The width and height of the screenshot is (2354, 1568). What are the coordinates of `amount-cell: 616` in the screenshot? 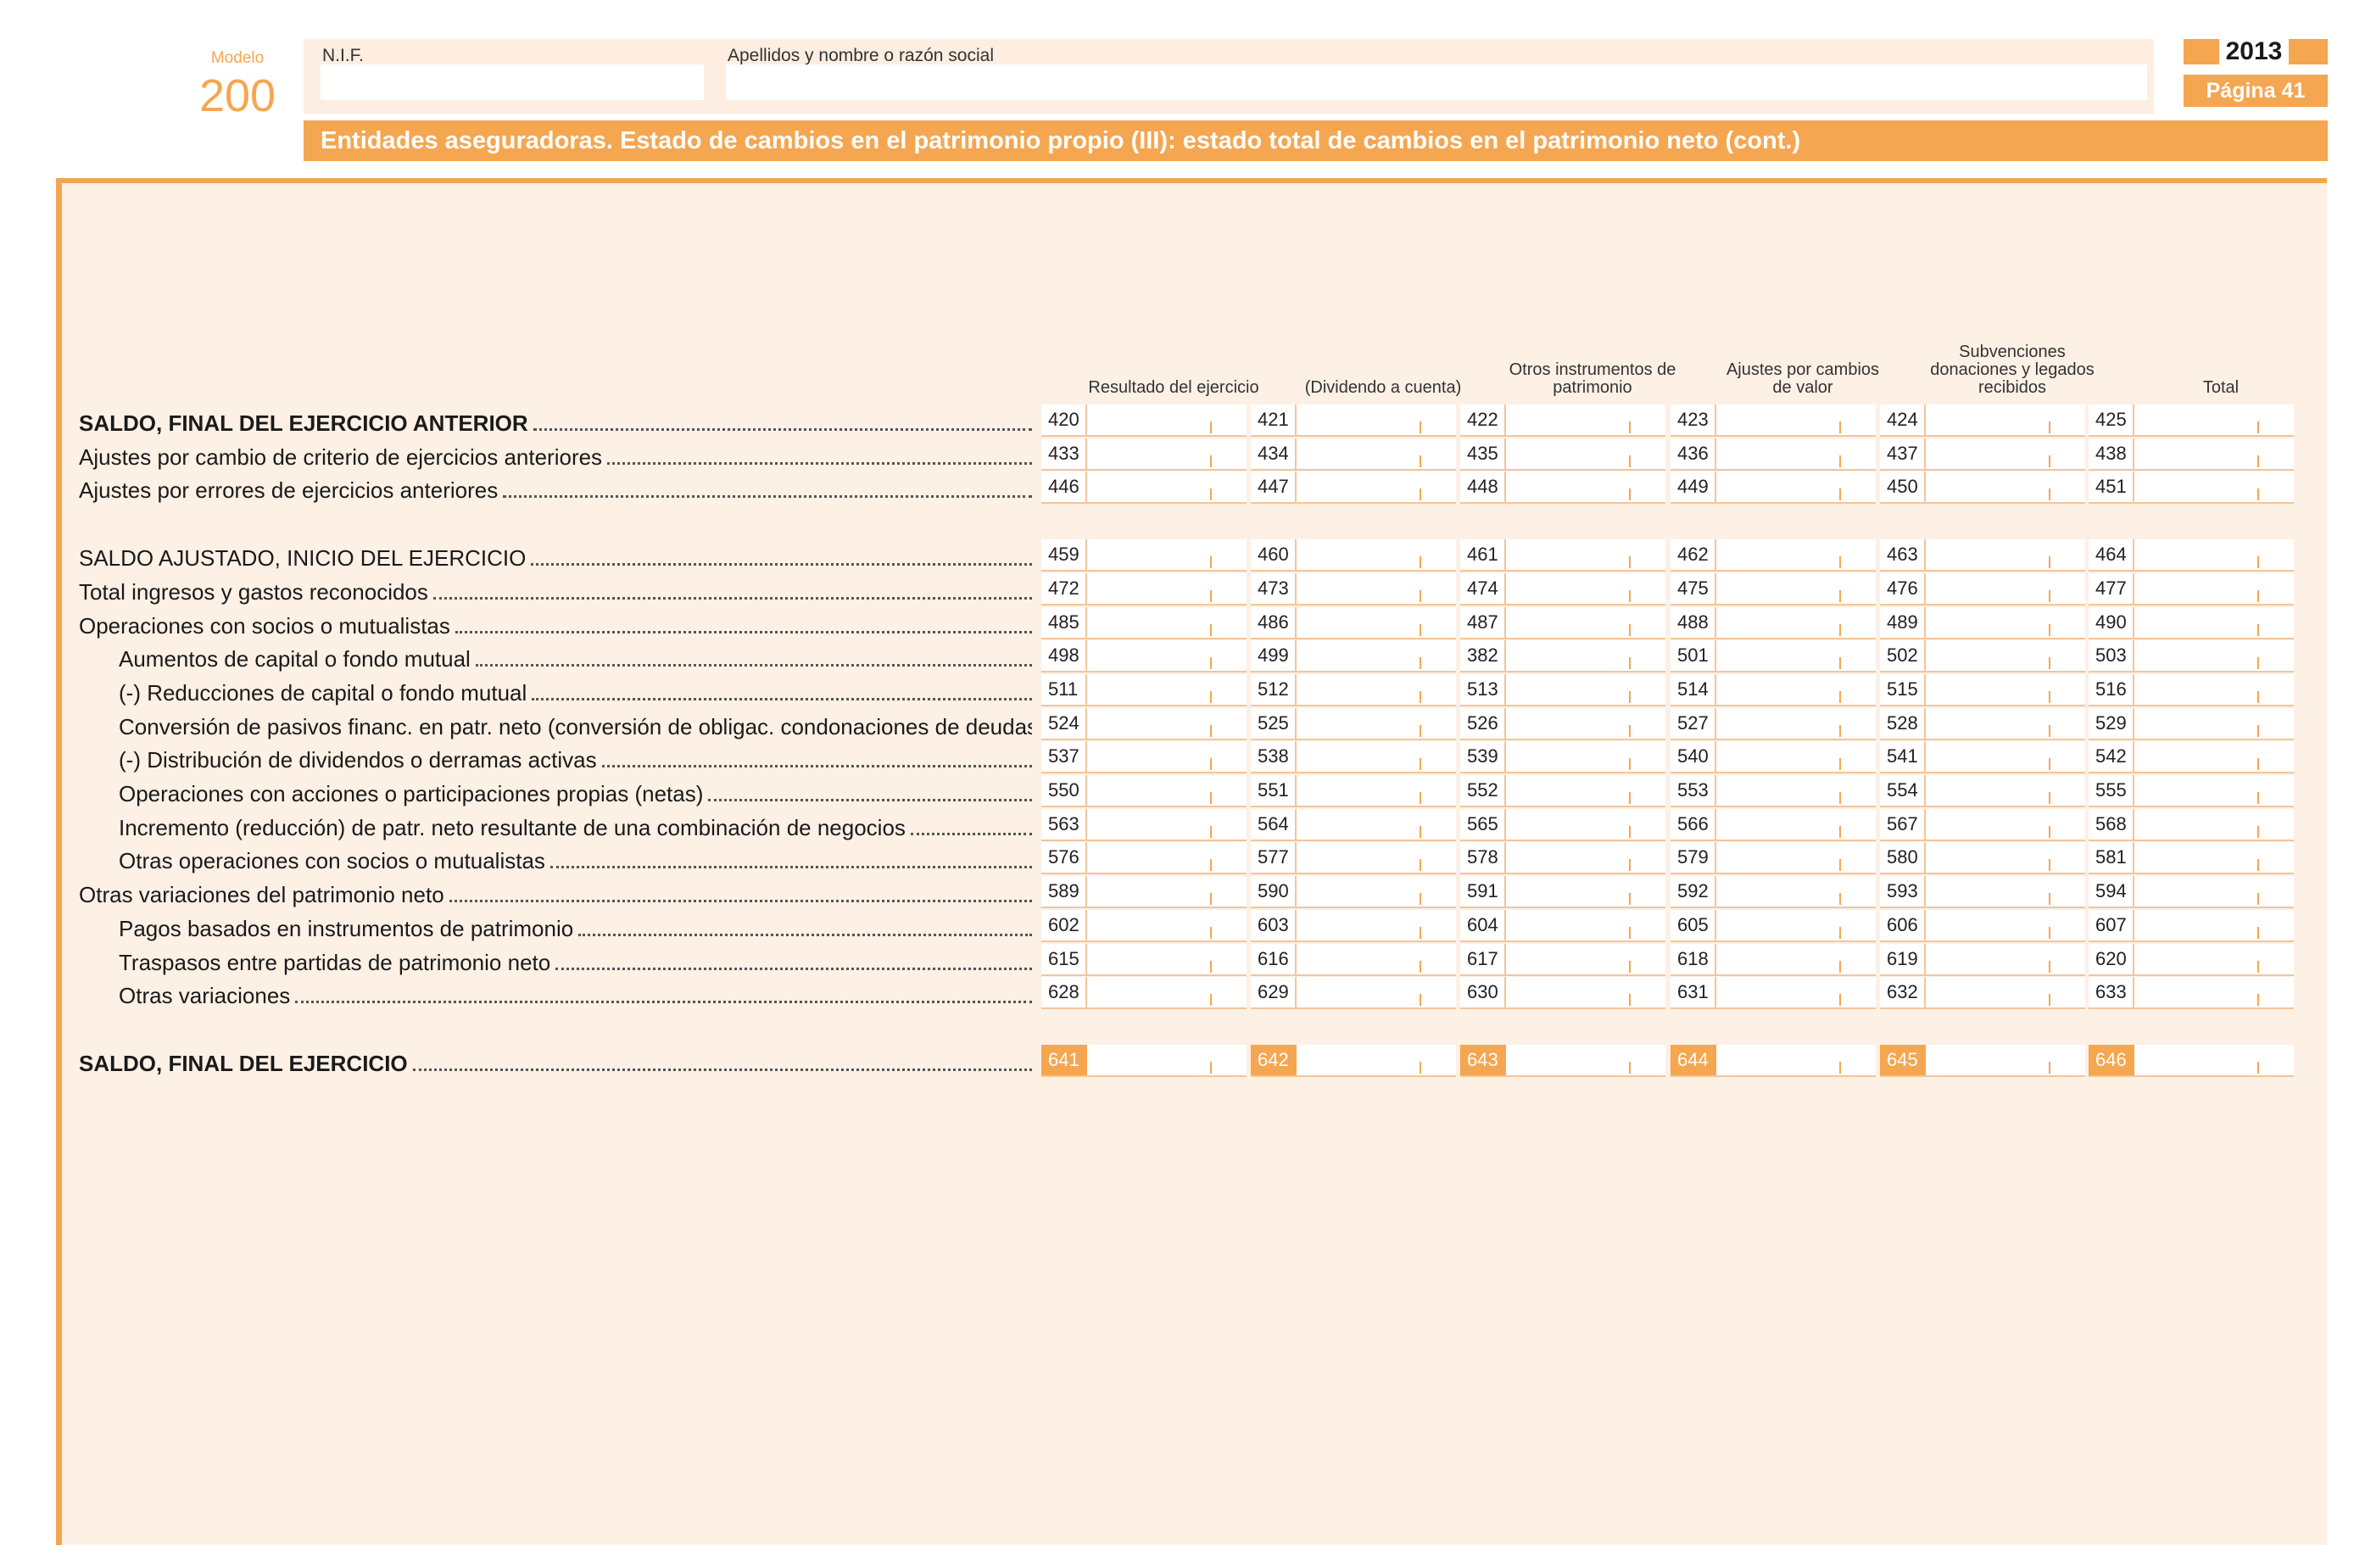 It's located at (1353, 960).